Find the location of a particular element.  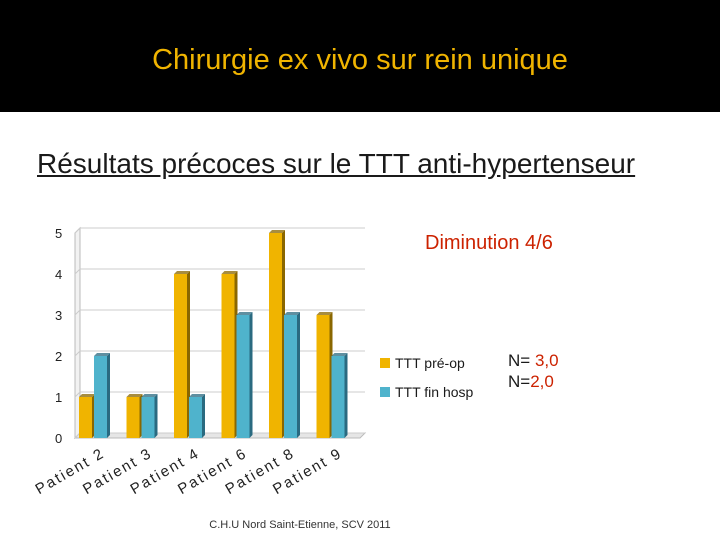

legend-item-preop: TTT pré-op is located at coordinates (426, 362).